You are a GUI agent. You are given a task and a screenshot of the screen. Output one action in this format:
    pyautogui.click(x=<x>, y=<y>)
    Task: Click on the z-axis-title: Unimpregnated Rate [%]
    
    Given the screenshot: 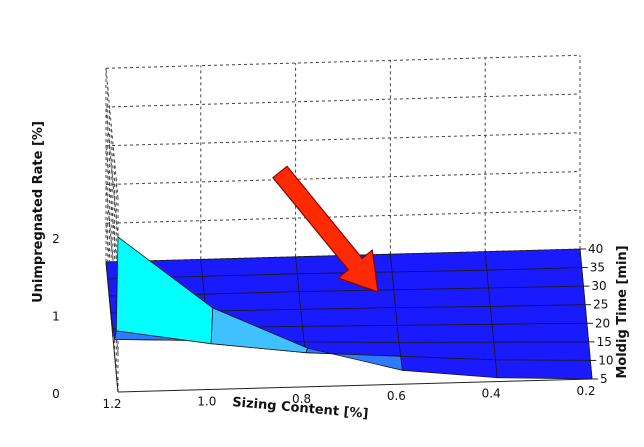 What is the action you would take?
    pyautogui.click(x=38, y=212)
    